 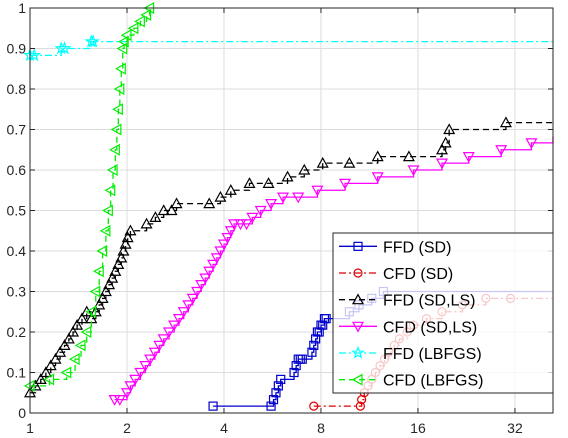 What do you see at coordinates (17, 130) in the screenshot?
I see `y-tick-label: 0.7` at bounding box center [17, 130].